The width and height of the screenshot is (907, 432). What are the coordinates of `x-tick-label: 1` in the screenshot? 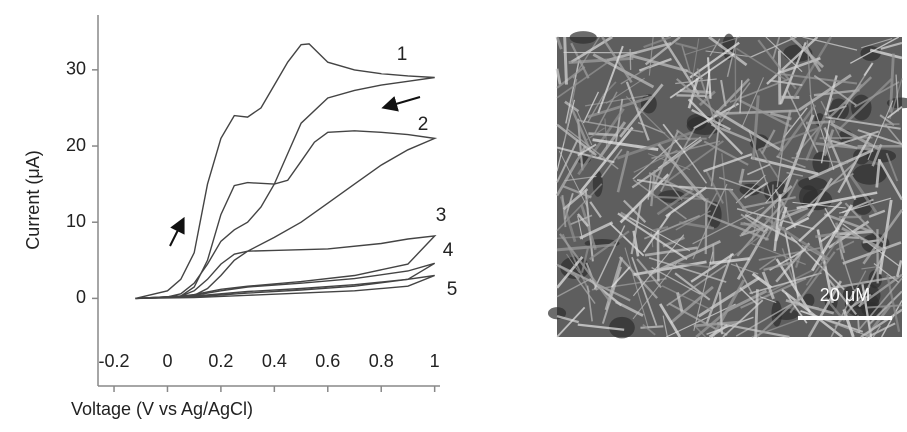 It's located at (435, 361).